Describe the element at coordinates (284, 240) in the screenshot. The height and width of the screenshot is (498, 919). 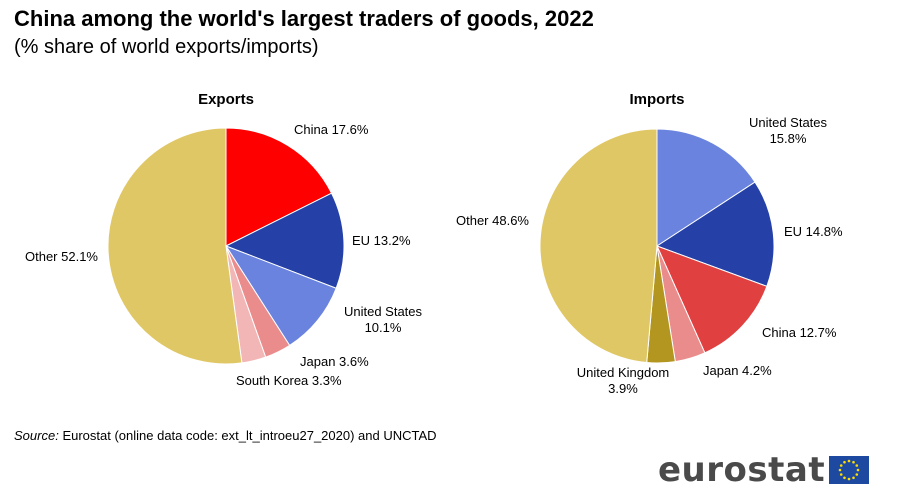
I see `exports-slice-eu` at that location.